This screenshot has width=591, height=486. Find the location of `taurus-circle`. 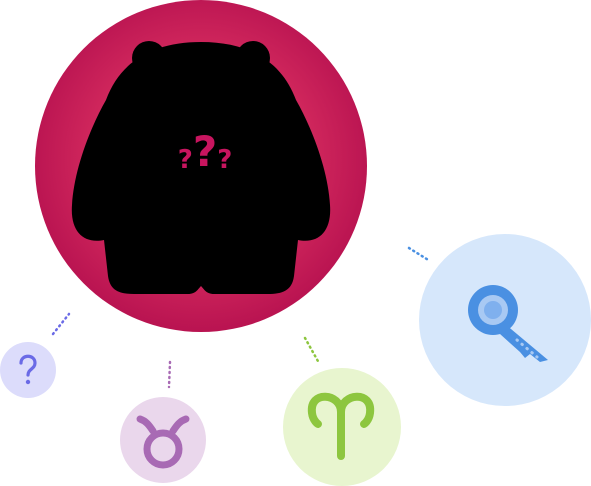

taurus-circle is located at coordinates (163, 440).